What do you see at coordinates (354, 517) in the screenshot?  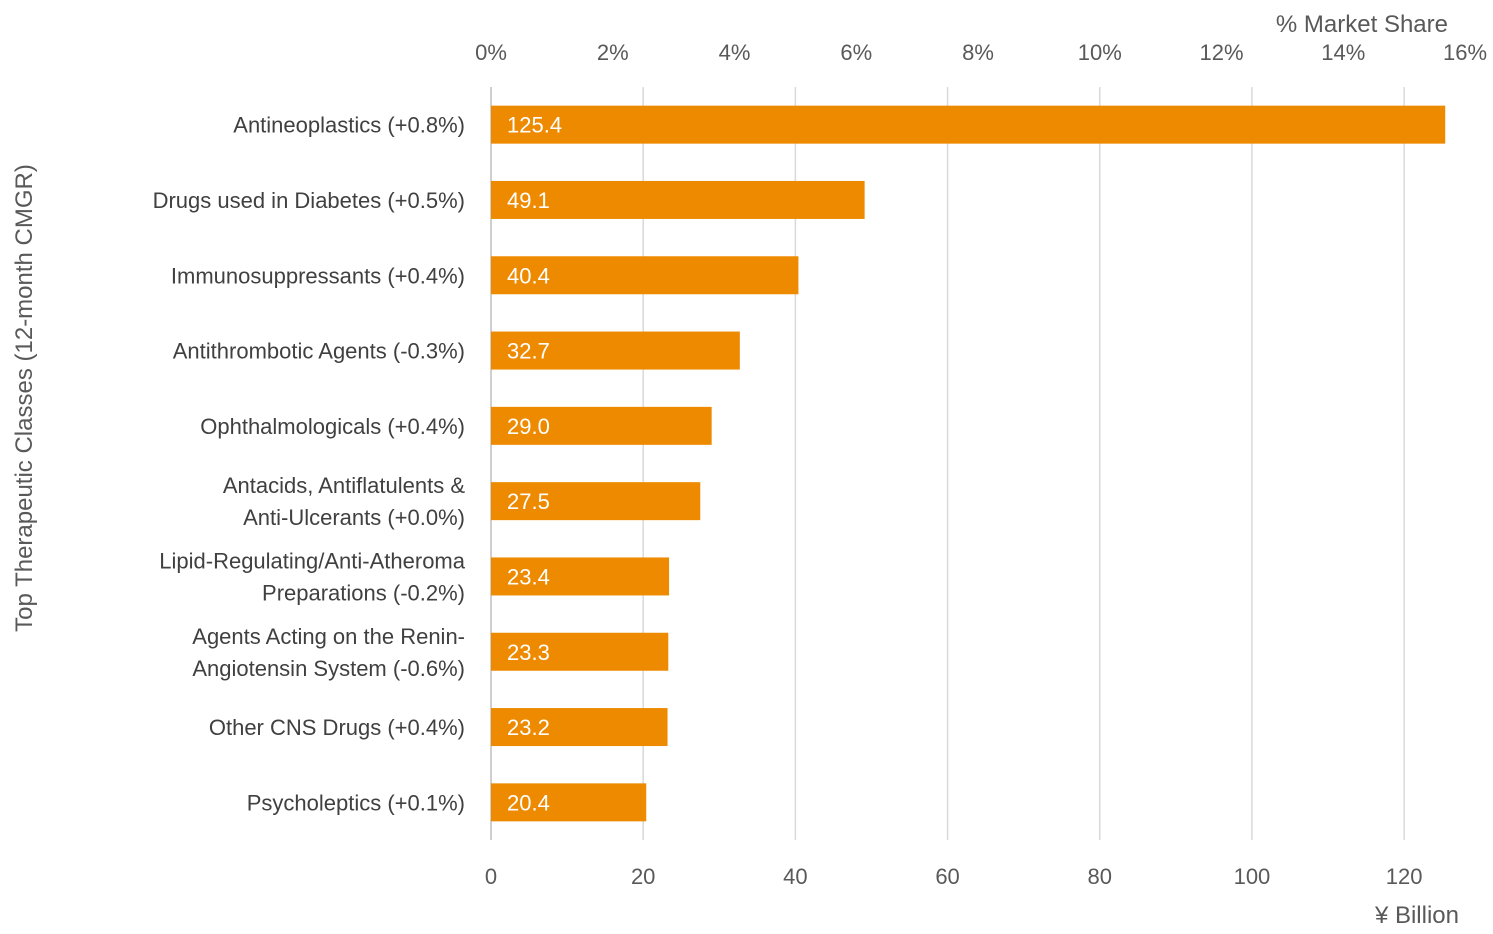 I see `category-label-line: Anti-Ulcerants (+0.0%)` at bounding box center [354, 517].